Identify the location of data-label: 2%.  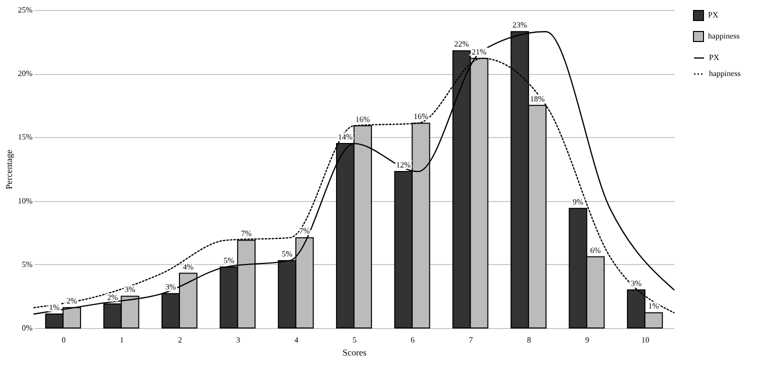
(112, 297).